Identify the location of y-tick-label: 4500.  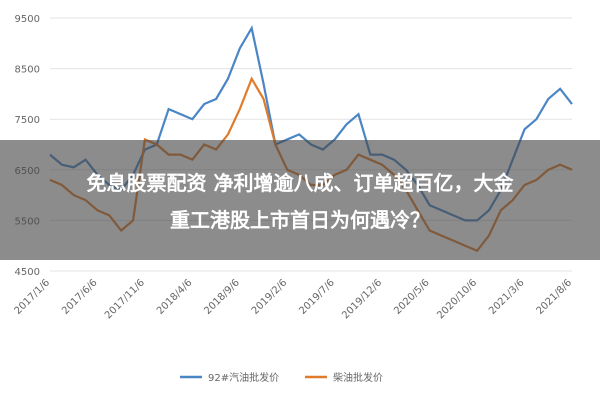
(27, 272).